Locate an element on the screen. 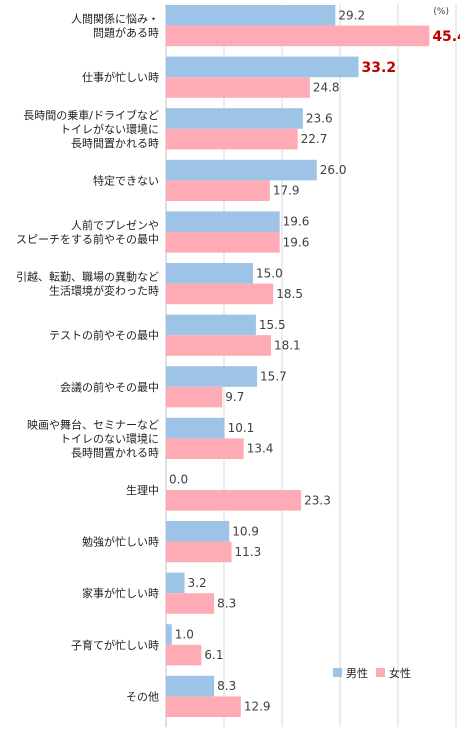 The image size is (460, 731). value-label-male: 33.2 is located at coordinates (379, 68).